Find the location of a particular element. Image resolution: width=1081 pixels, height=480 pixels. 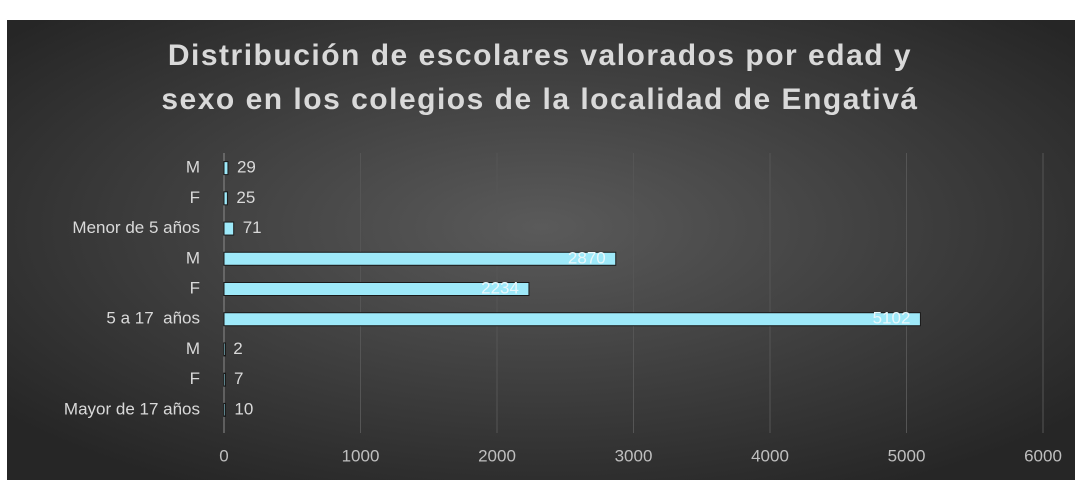

x-tick-label: 1000 is located at coordinates (361, 455).